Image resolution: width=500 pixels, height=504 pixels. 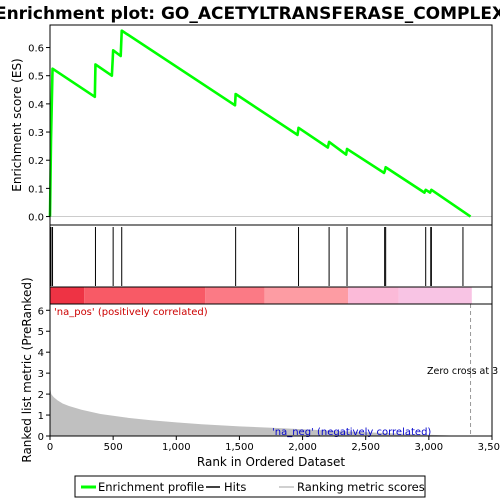 I want to click on rank-y-tick-label: 6, so click(x=41, y=311).